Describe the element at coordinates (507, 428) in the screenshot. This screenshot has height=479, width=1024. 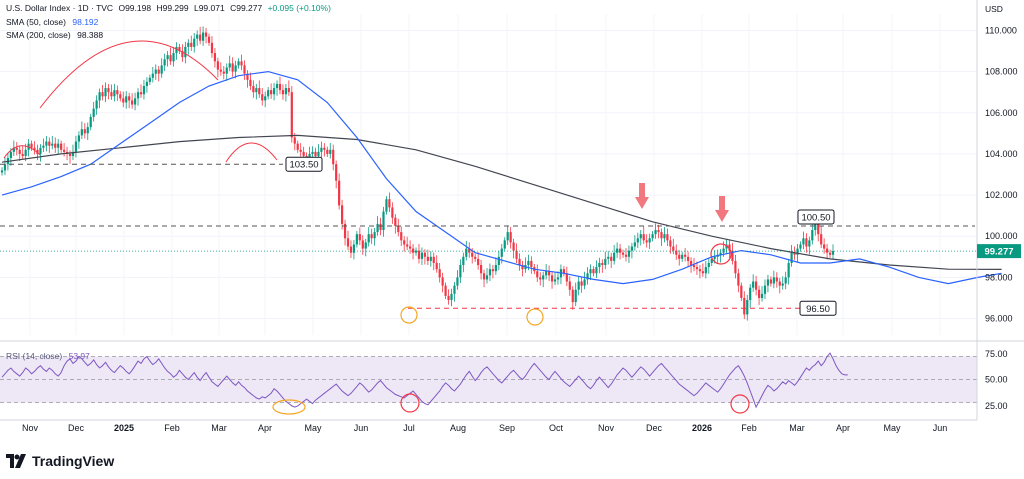
I see `x-tick-label: Sep` at that location.